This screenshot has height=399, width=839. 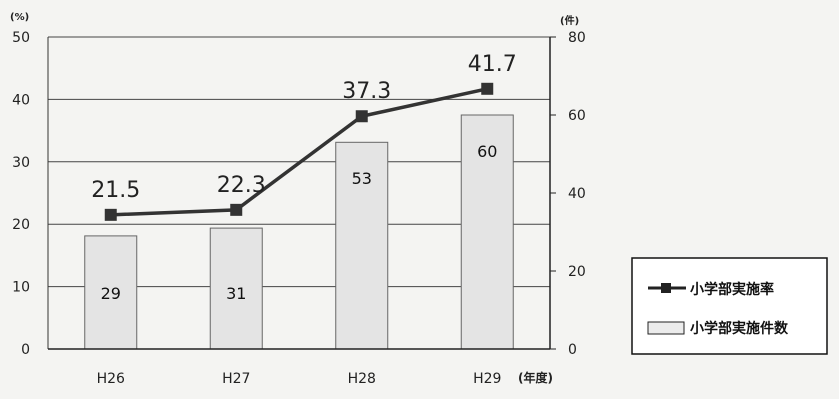 I want to click on series-line, so click(x=299, y=152).